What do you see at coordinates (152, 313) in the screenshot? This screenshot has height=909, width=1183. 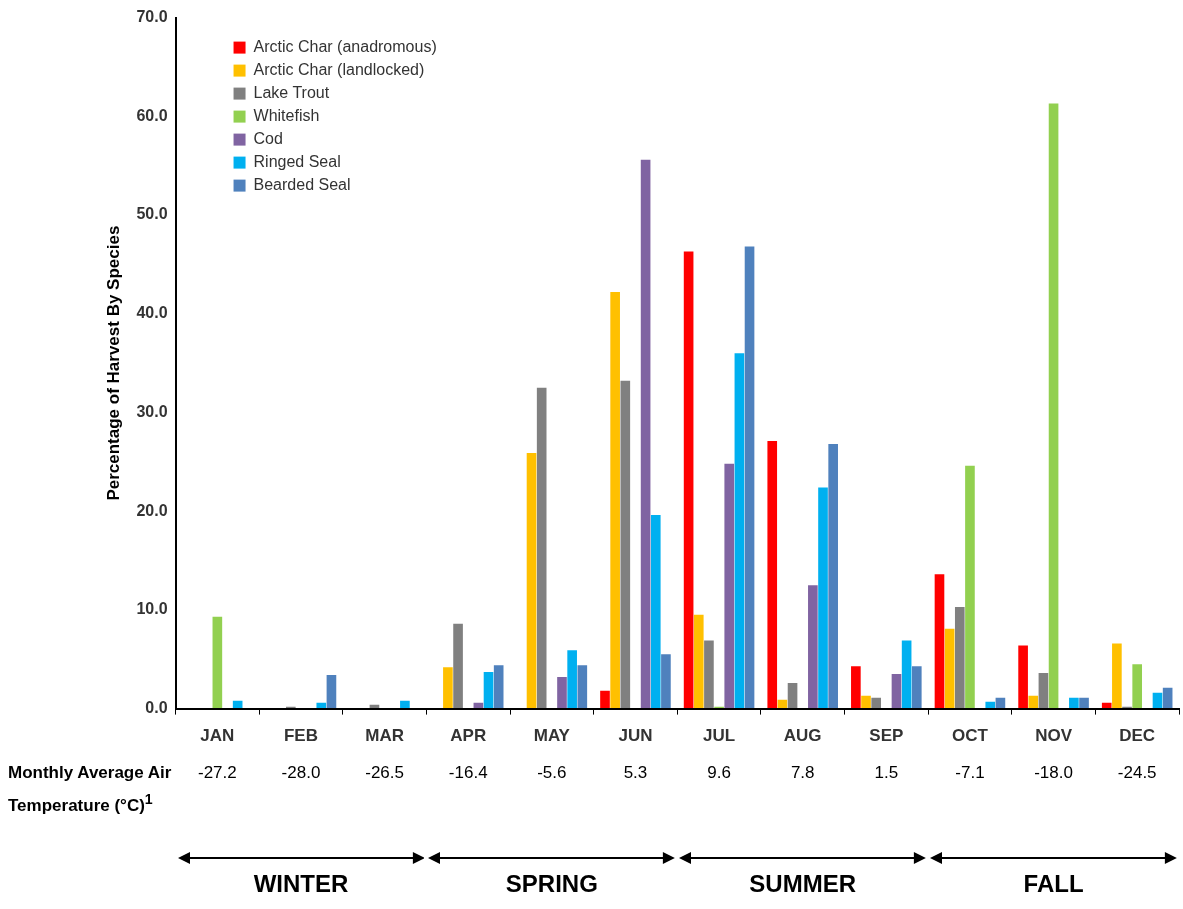 I see `y-tick-label: 40.0` at bounding box center [152, 313].